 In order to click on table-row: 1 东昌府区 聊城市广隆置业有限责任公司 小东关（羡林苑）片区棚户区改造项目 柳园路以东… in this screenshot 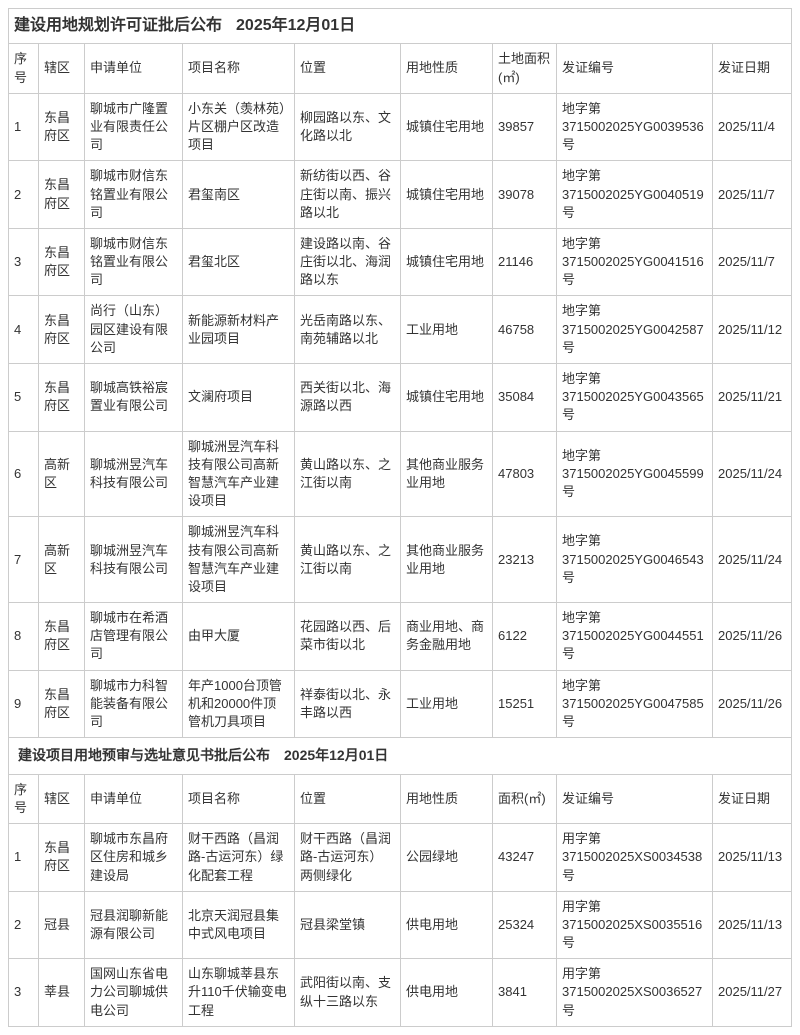, I will do `click(400, 127)`.